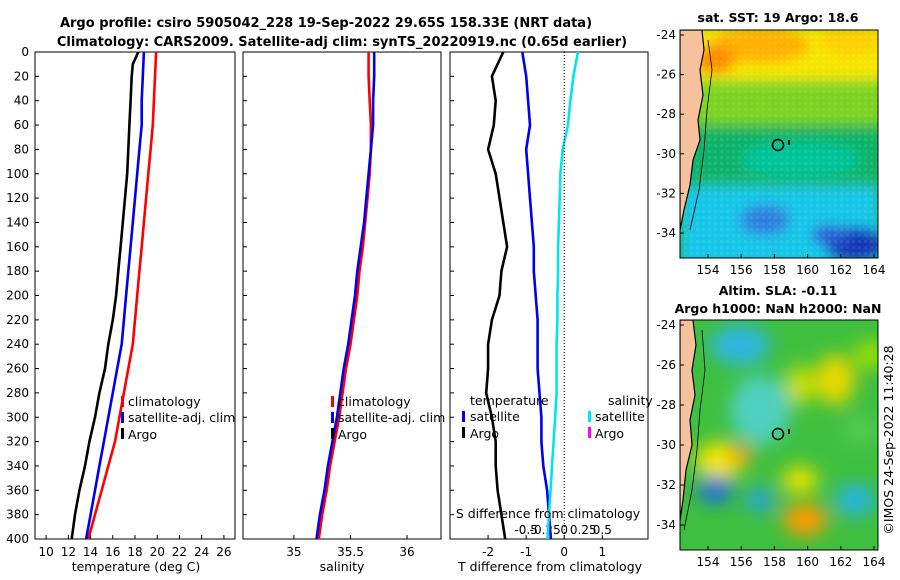 This screenshot has width=900, height=580. I want to click on map-y-tick-label: -34, so click(666, 233).